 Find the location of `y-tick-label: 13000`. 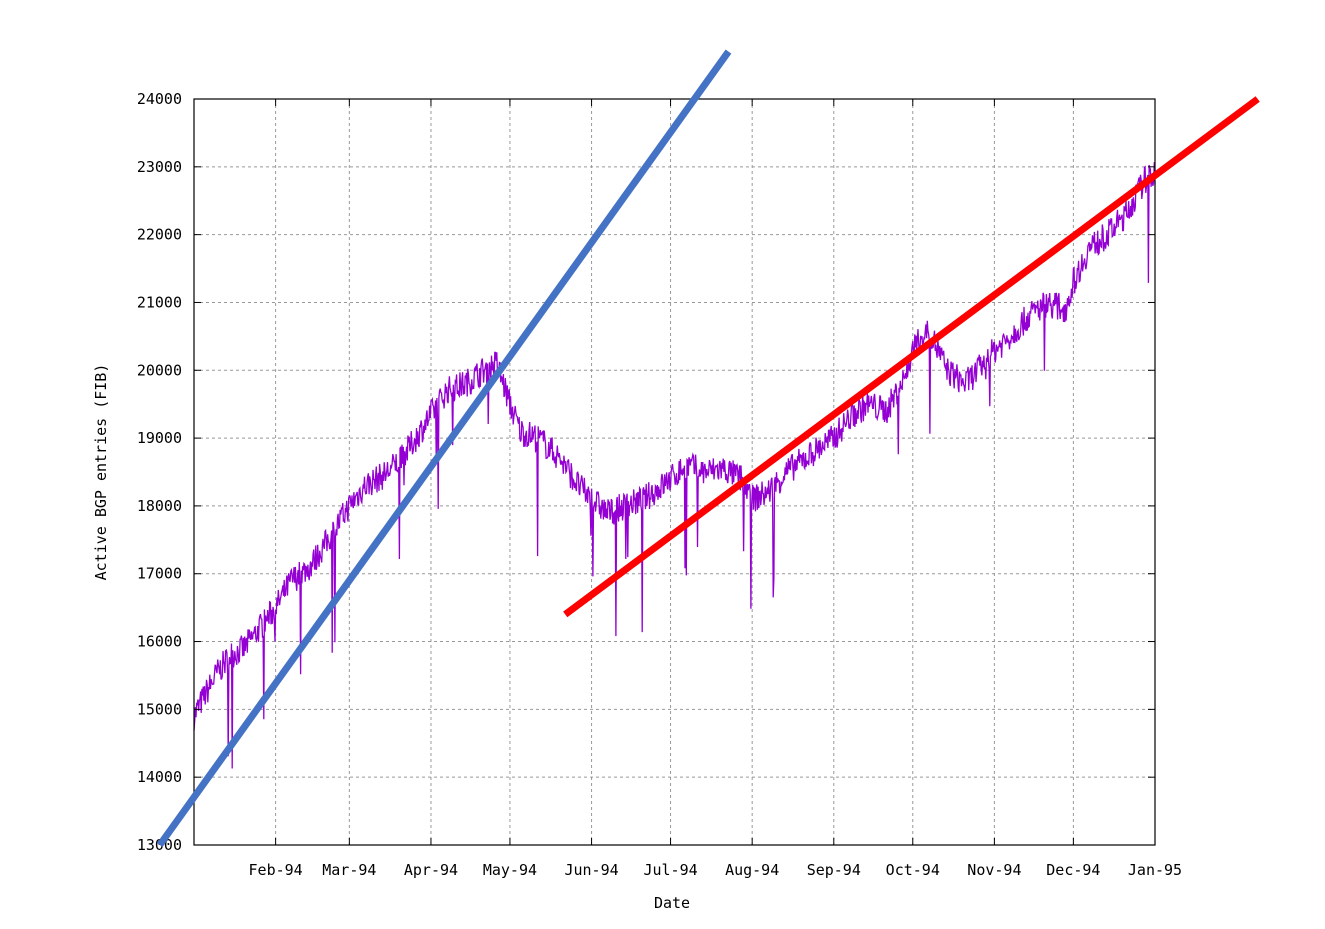

y-tick-label: 13000 is located at coordinates (159, 845).